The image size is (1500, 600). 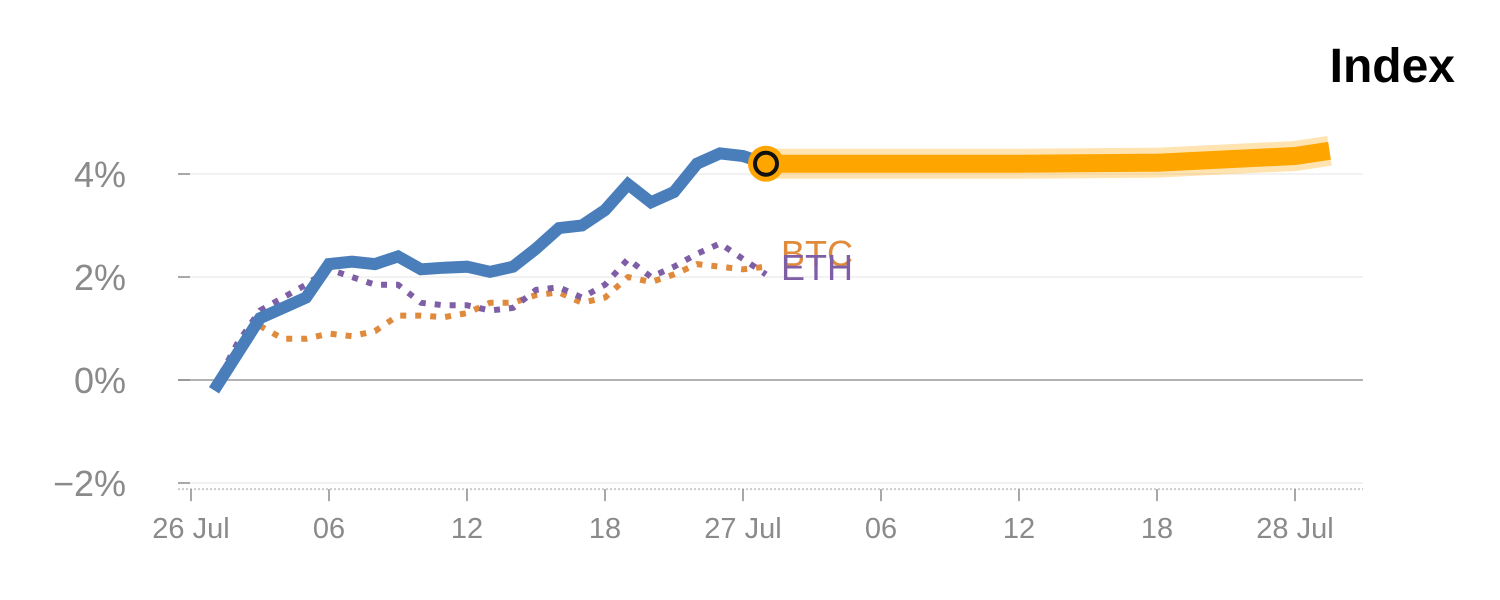 What do you see at coordinates (489, 324) in the screenshot?
I see `series-line-btc` at bounding box center [489, 324].